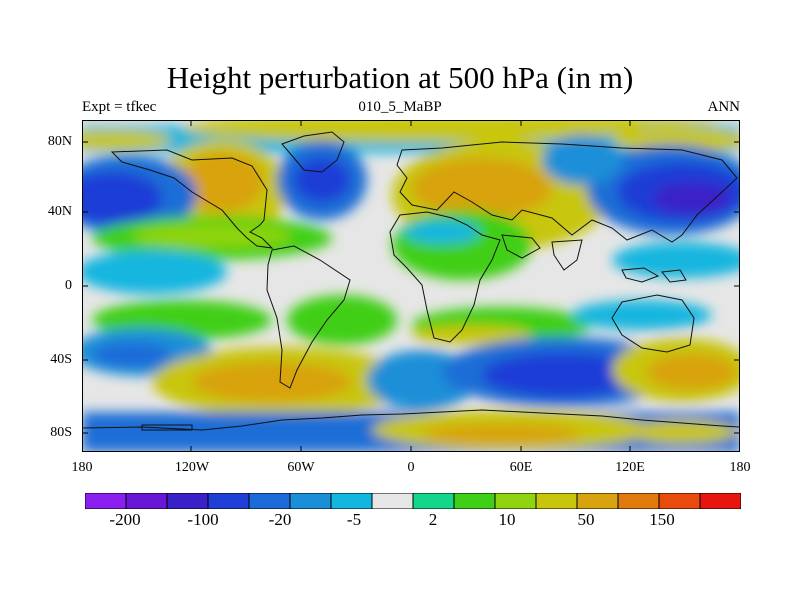 The height and width of the screenshot is (600, 800). Describe the element at coordinates (400, 107) in the screenshot. I see `case-label: 010_5_MaBP` at that location.